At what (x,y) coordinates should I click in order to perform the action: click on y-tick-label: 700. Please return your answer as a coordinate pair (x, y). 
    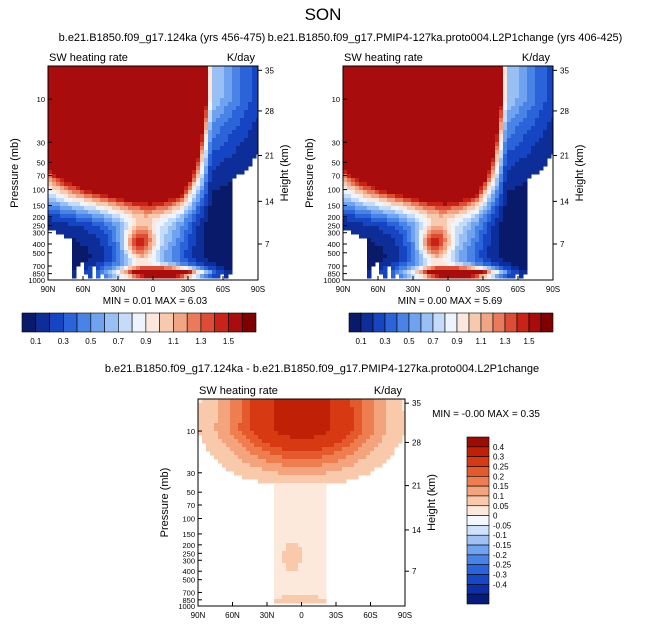
    Looking at the image, I should click on (333, 266).